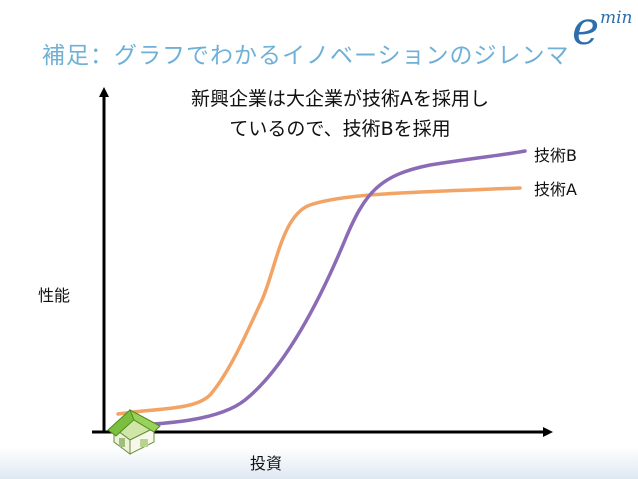 The width and height of the screenshot is (638, 479). I want to click on slide-title: 補足：グラフでわかるイノベーションのジレンマ, so click(306, 56).